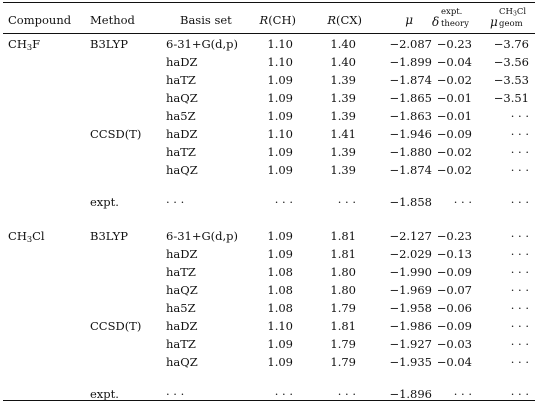  I want to click on bottom-rule, so click(269, 401).